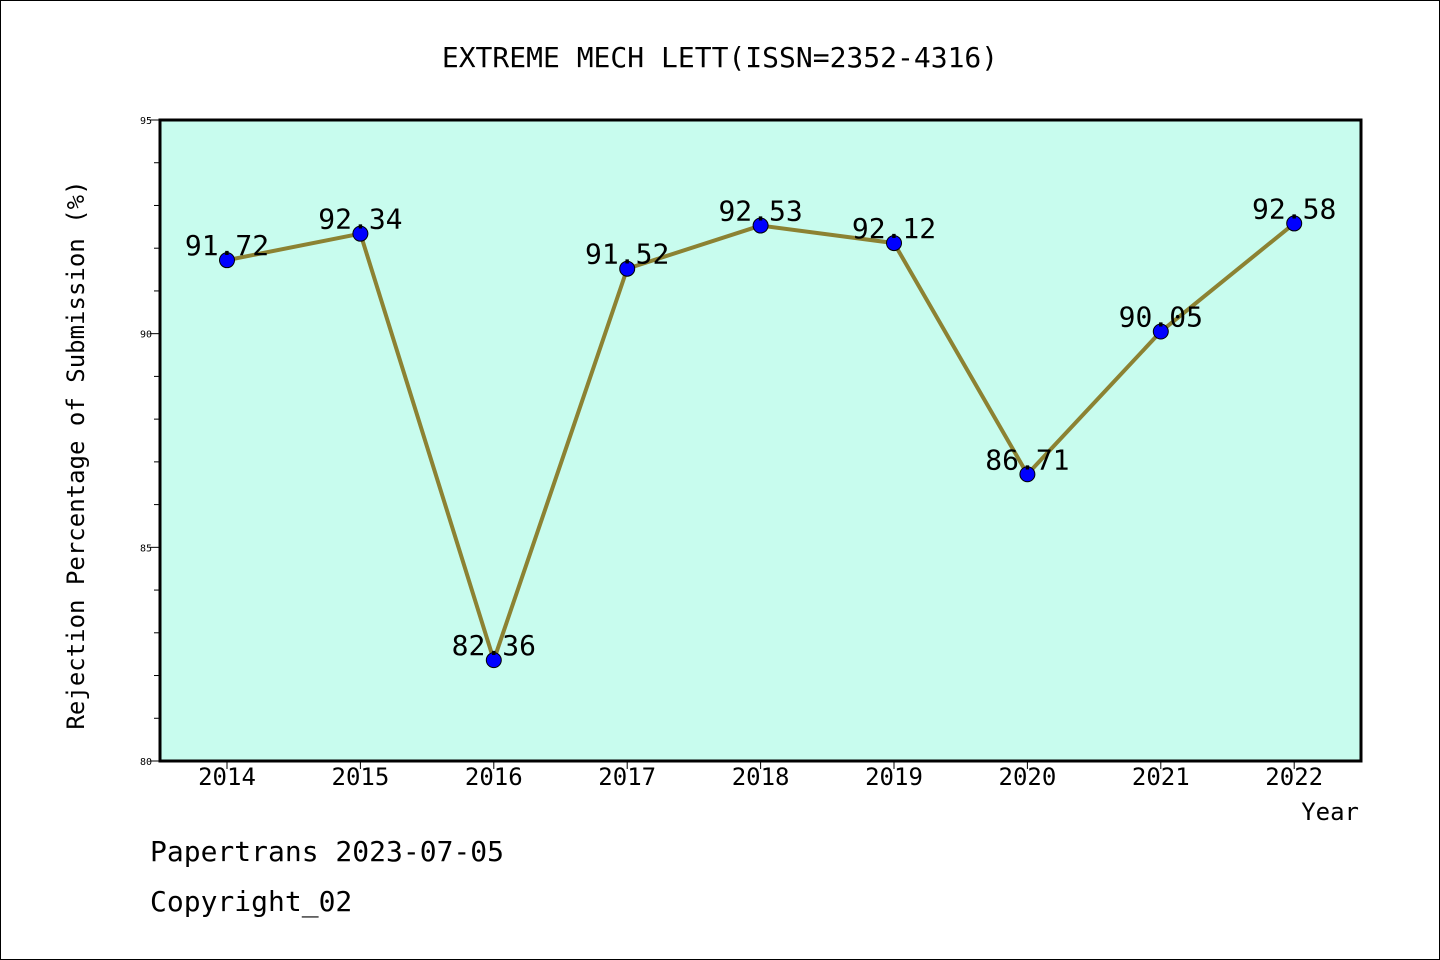 The height and width of the screenshot is (960, 1440). Describe the element at coordinates (760, 211) in the screenshot. I see `data-label: 92.53` at that location.